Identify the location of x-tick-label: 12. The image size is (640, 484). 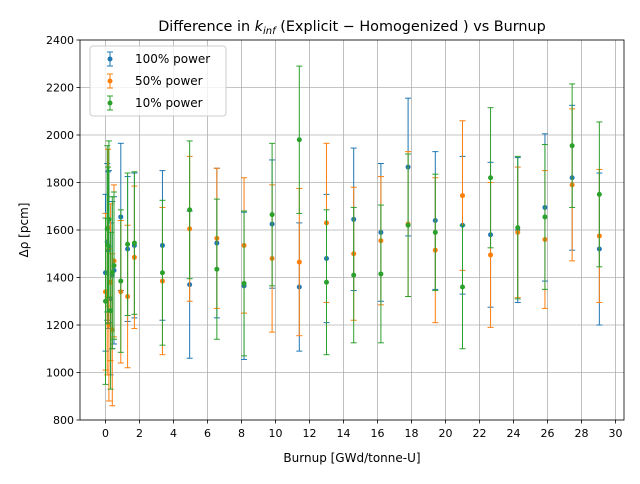
(310, 433).